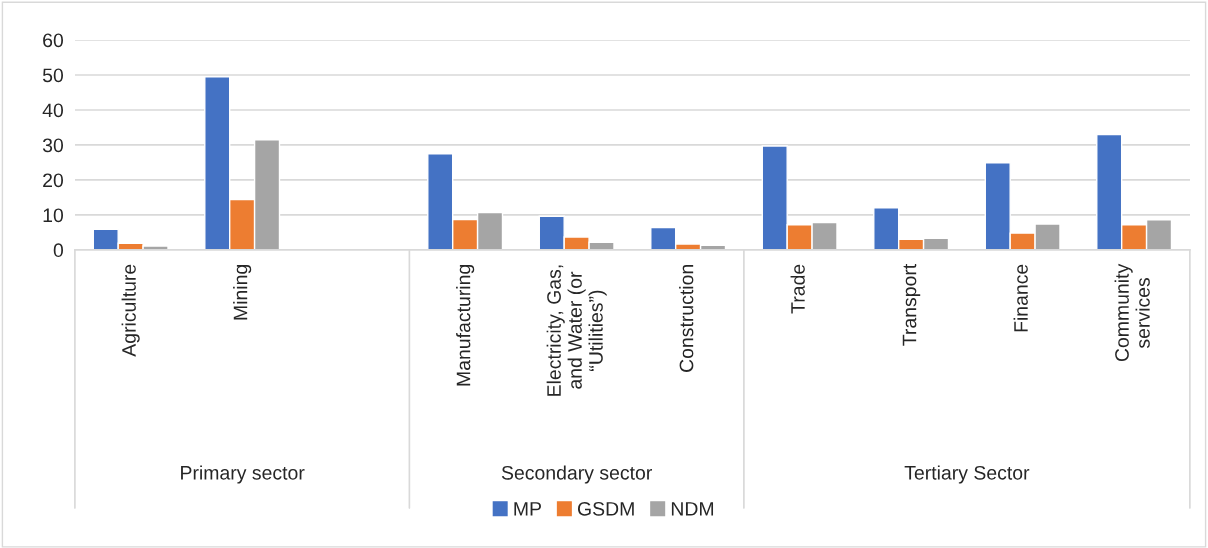 This screenshot has width=1208, height=548. What do you see at coordinates (58, 250) in the screenshot?
I see `y-tick-label: 0` at bounding box center [58, 250].